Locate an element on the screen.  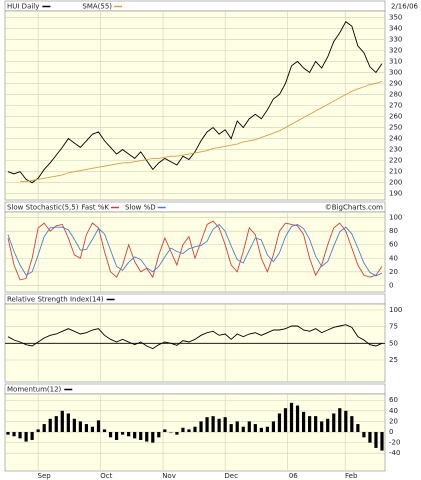
y-tick-label: 240 is located at coordinates (395, 139).